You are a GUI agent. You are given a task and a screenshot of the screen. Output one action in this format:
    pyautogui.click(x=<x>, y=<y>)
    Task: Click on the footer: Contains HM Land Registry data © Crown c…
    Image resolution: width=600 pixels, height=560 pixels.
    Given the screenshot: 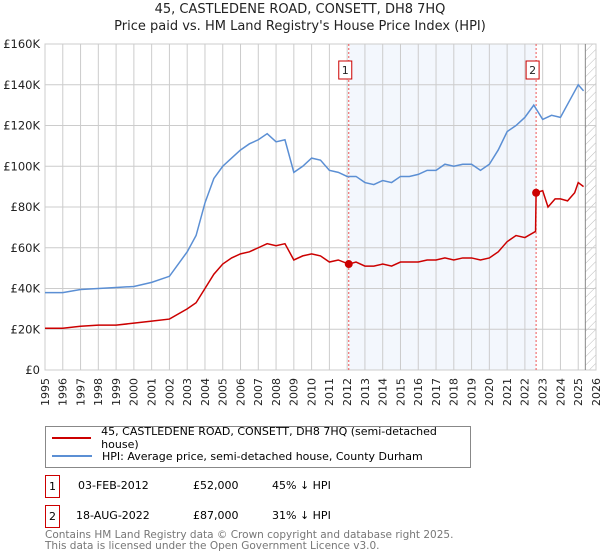 What is the action you would take?
    pyautogui.click(x=249, y=541)
    